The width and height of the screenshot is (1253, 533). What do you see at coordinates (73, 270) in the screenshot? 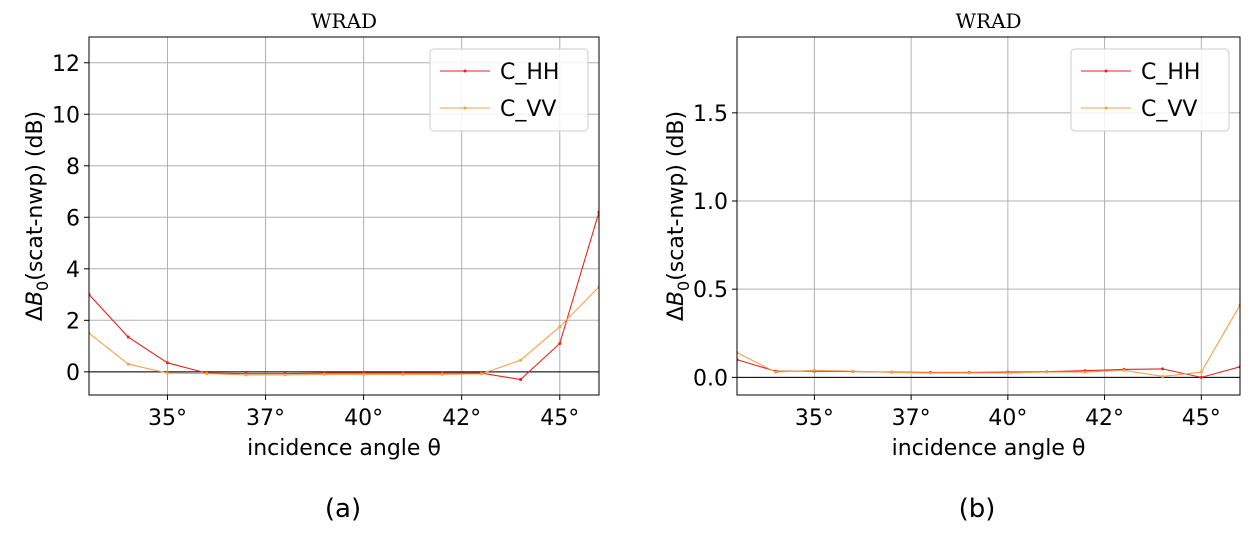
I see `y-tick-label: 4` at bounding box center [73, 270].